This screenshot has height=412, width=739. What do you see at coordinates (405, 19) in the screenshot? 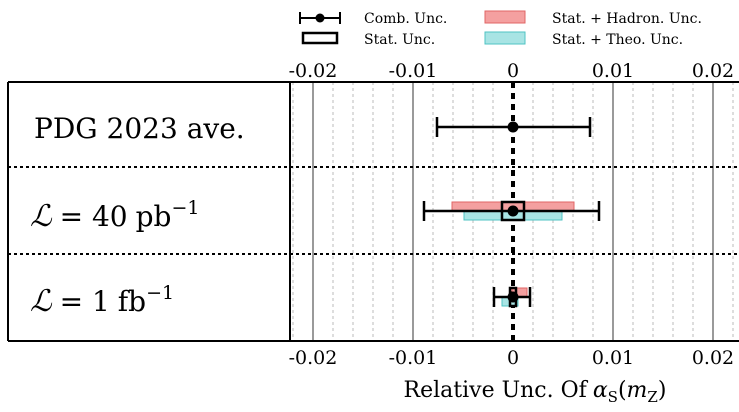
I see `legend-comb-label: Comb. Unc.` at bounding box center [405, 19].